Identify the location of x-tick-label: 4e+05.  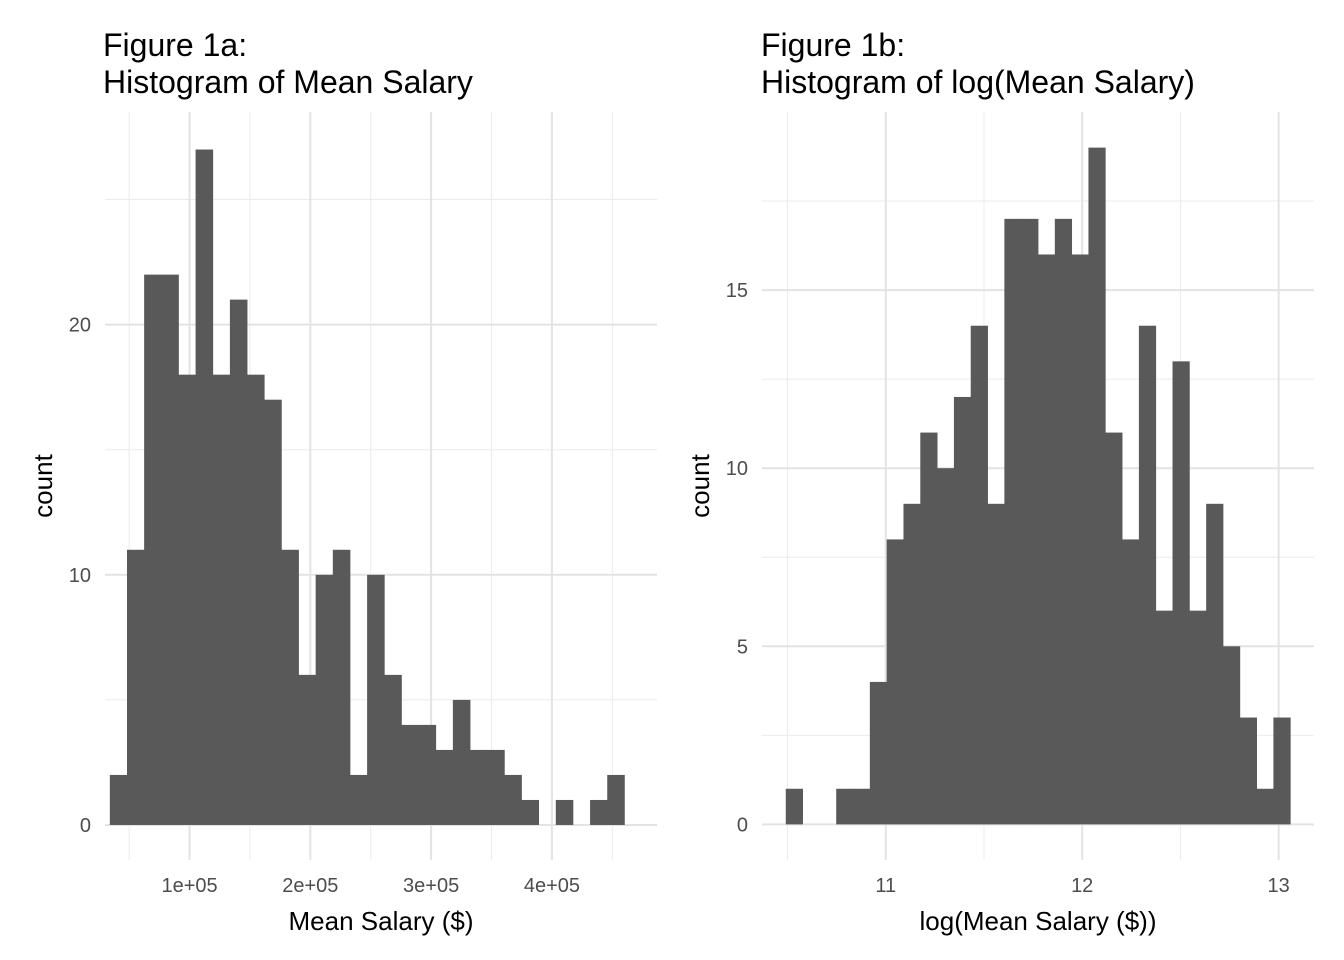
(552, 886).